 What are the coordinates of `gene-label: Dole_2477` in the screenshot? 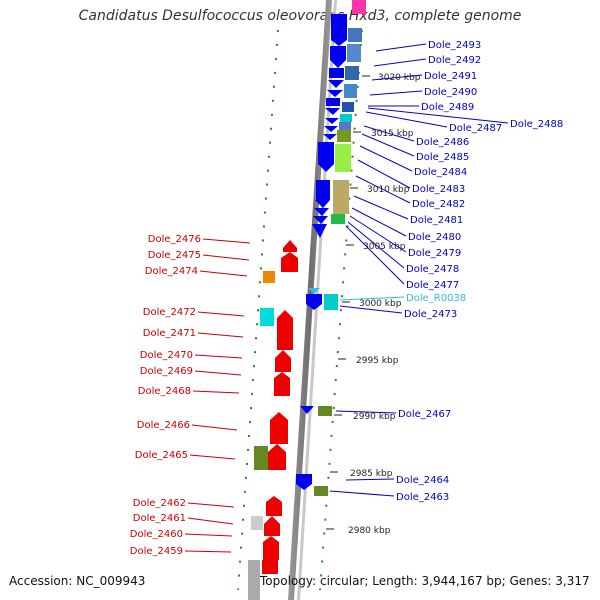 It's located at (432, 285).